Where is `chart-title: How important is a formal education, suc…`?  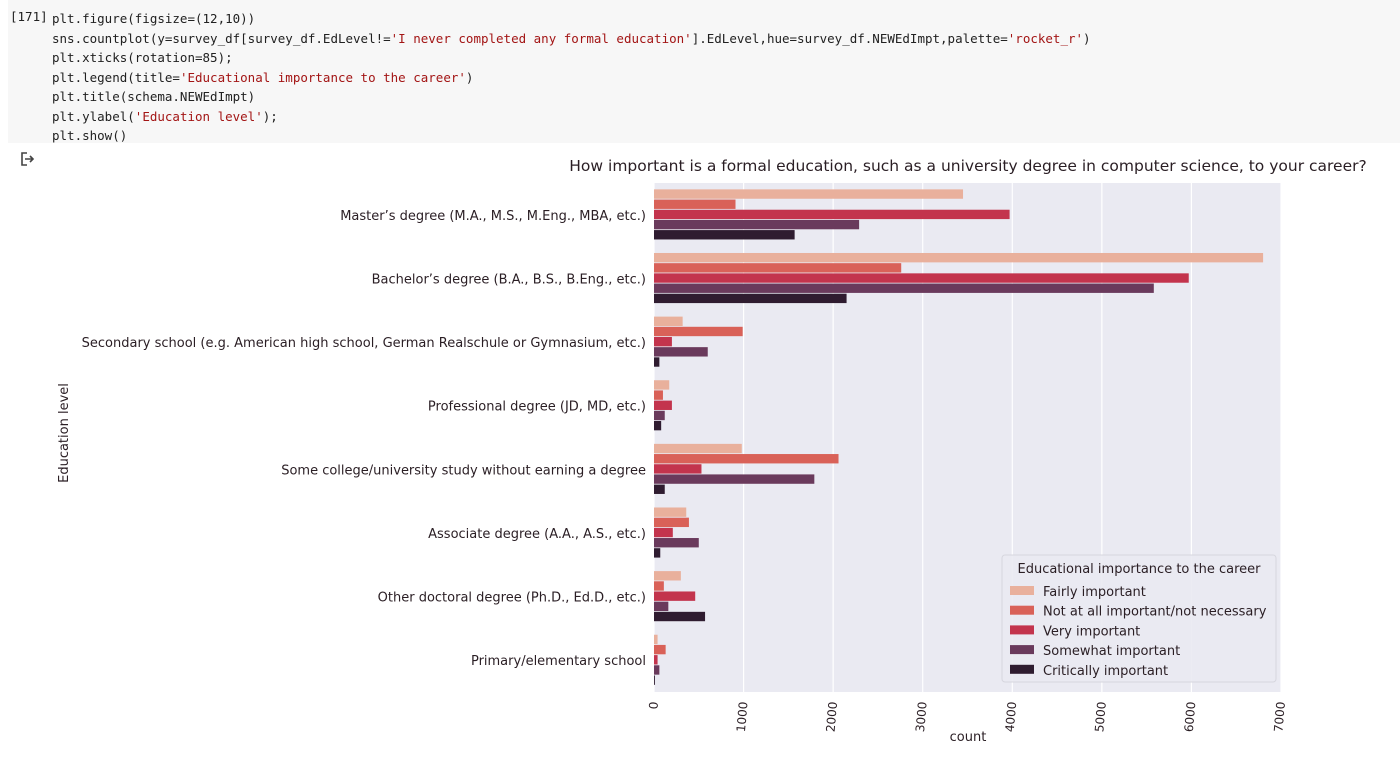 chart-title: How important is a formal education, suc… is located at coordinates (967, 166).